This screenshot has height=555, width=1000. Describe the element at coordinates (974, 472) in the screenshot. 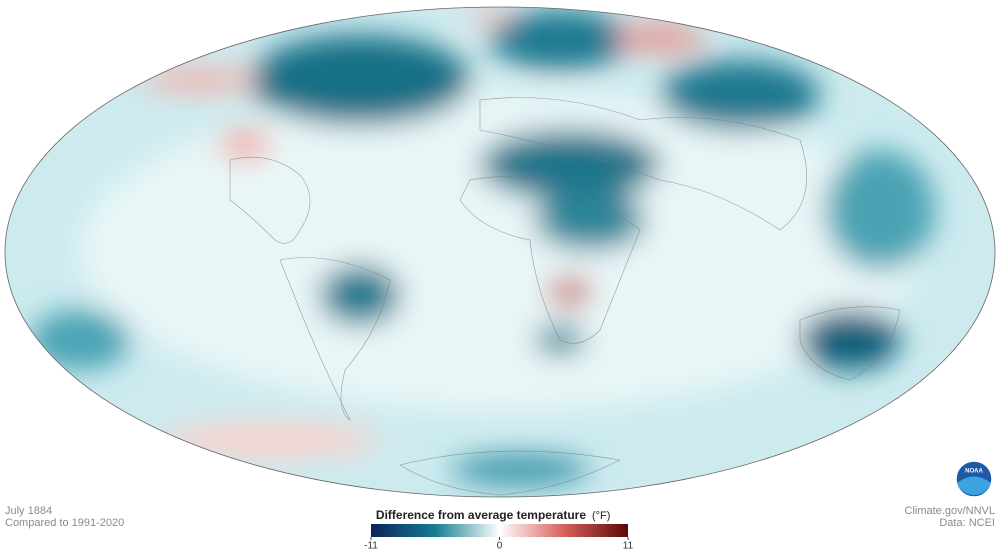

I see `logo-text: NOAA` at that location.